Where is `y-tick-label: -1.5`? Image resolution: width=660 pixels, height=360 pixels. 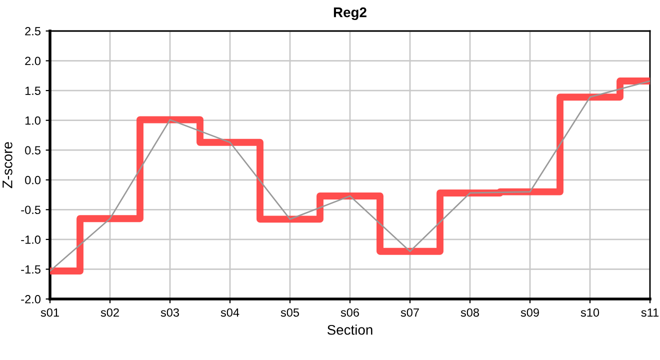 y-tick-label: -1.5 is located at coordinates (30, 269).